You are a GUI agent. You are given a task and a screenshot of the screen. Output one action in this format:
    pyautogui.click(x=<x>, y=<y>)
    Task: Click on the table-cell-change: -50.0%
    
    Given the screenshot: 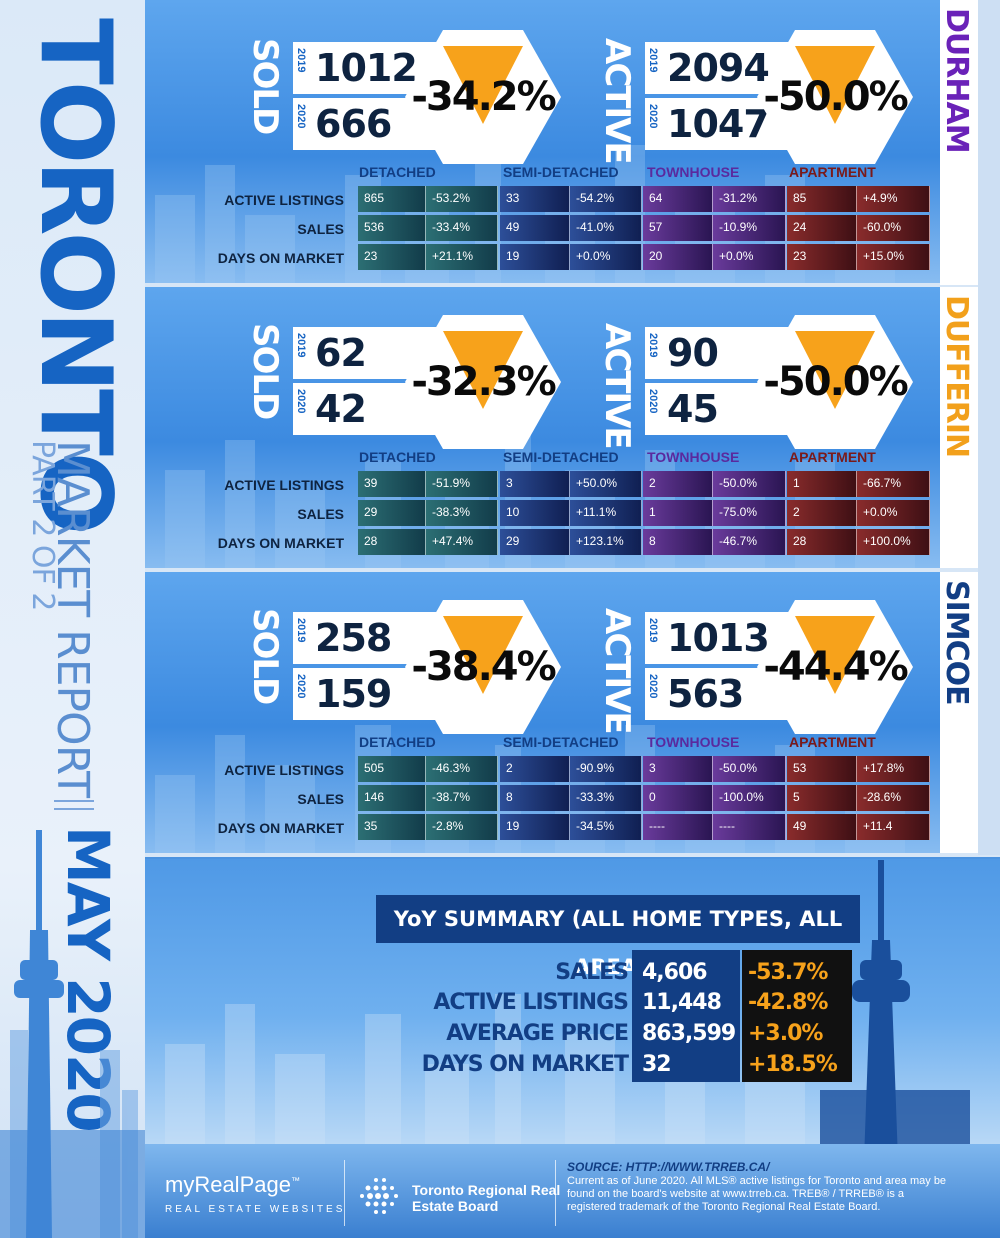 What is the action you would take?
    pyautogui.click(x=749, y=484)
    